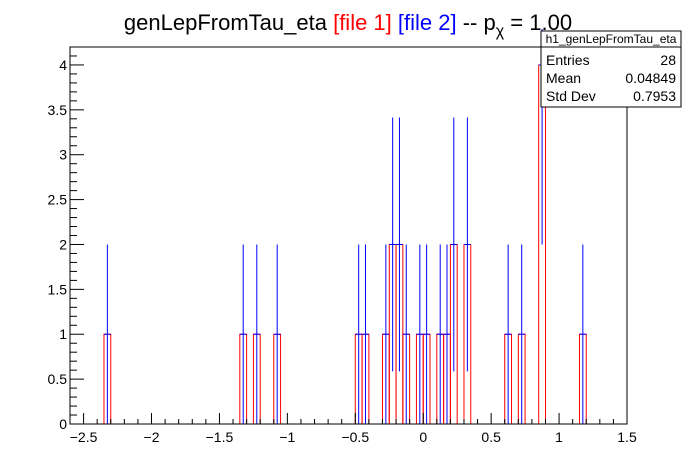  I want to click on x-tick-label-1: −2, so click(152, 437).